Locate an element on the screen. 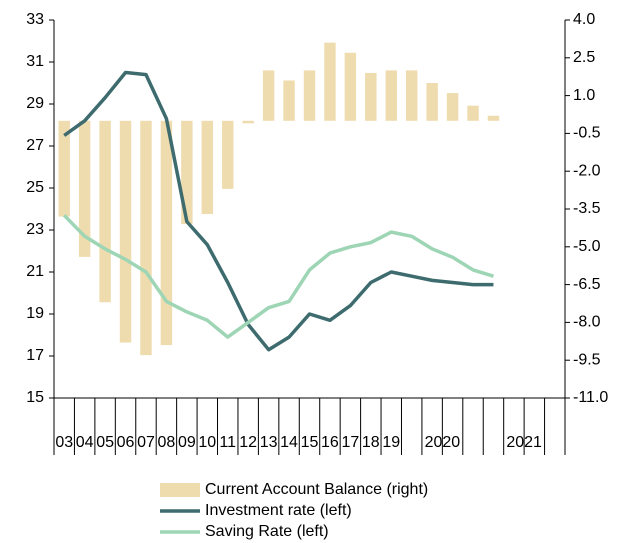 The width and height of the screenshot is (638, 543). y-tick-label: 19 is located at coordinates (35, 313).